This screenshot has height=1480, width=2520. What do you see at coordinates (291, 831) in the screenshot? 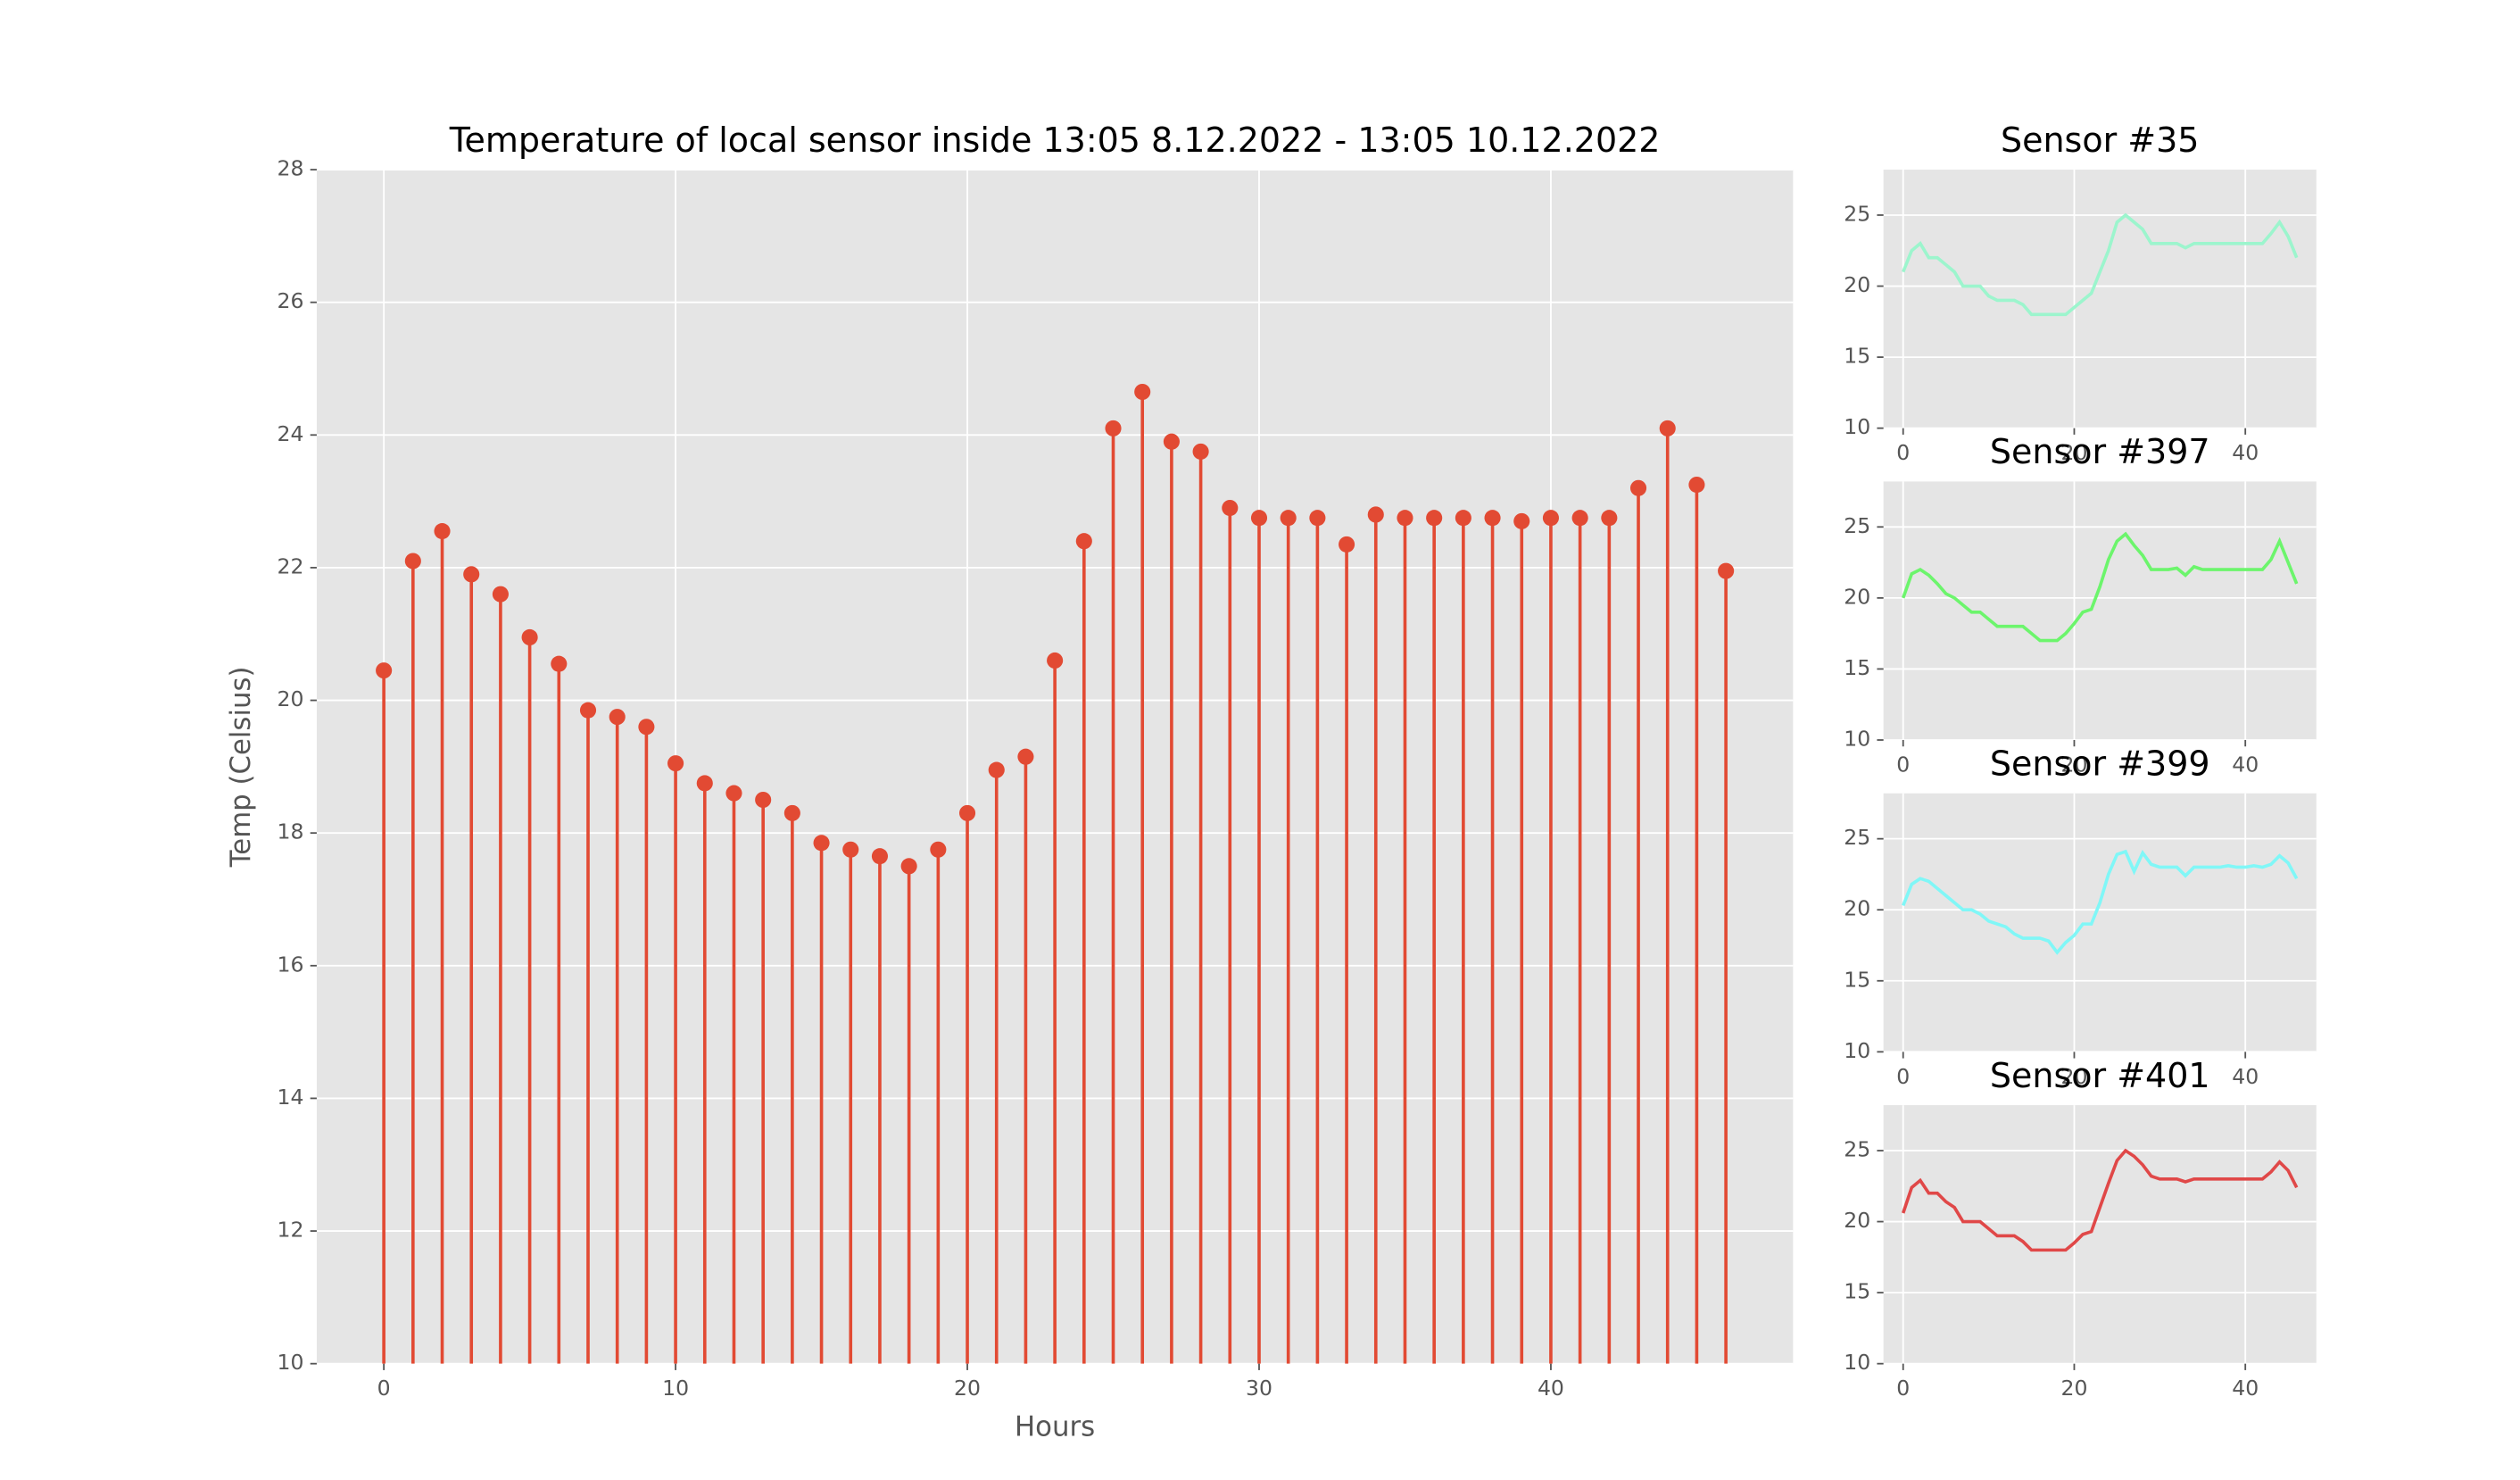
I see `y-tick-label: 18` at bounding box center [291, 831].